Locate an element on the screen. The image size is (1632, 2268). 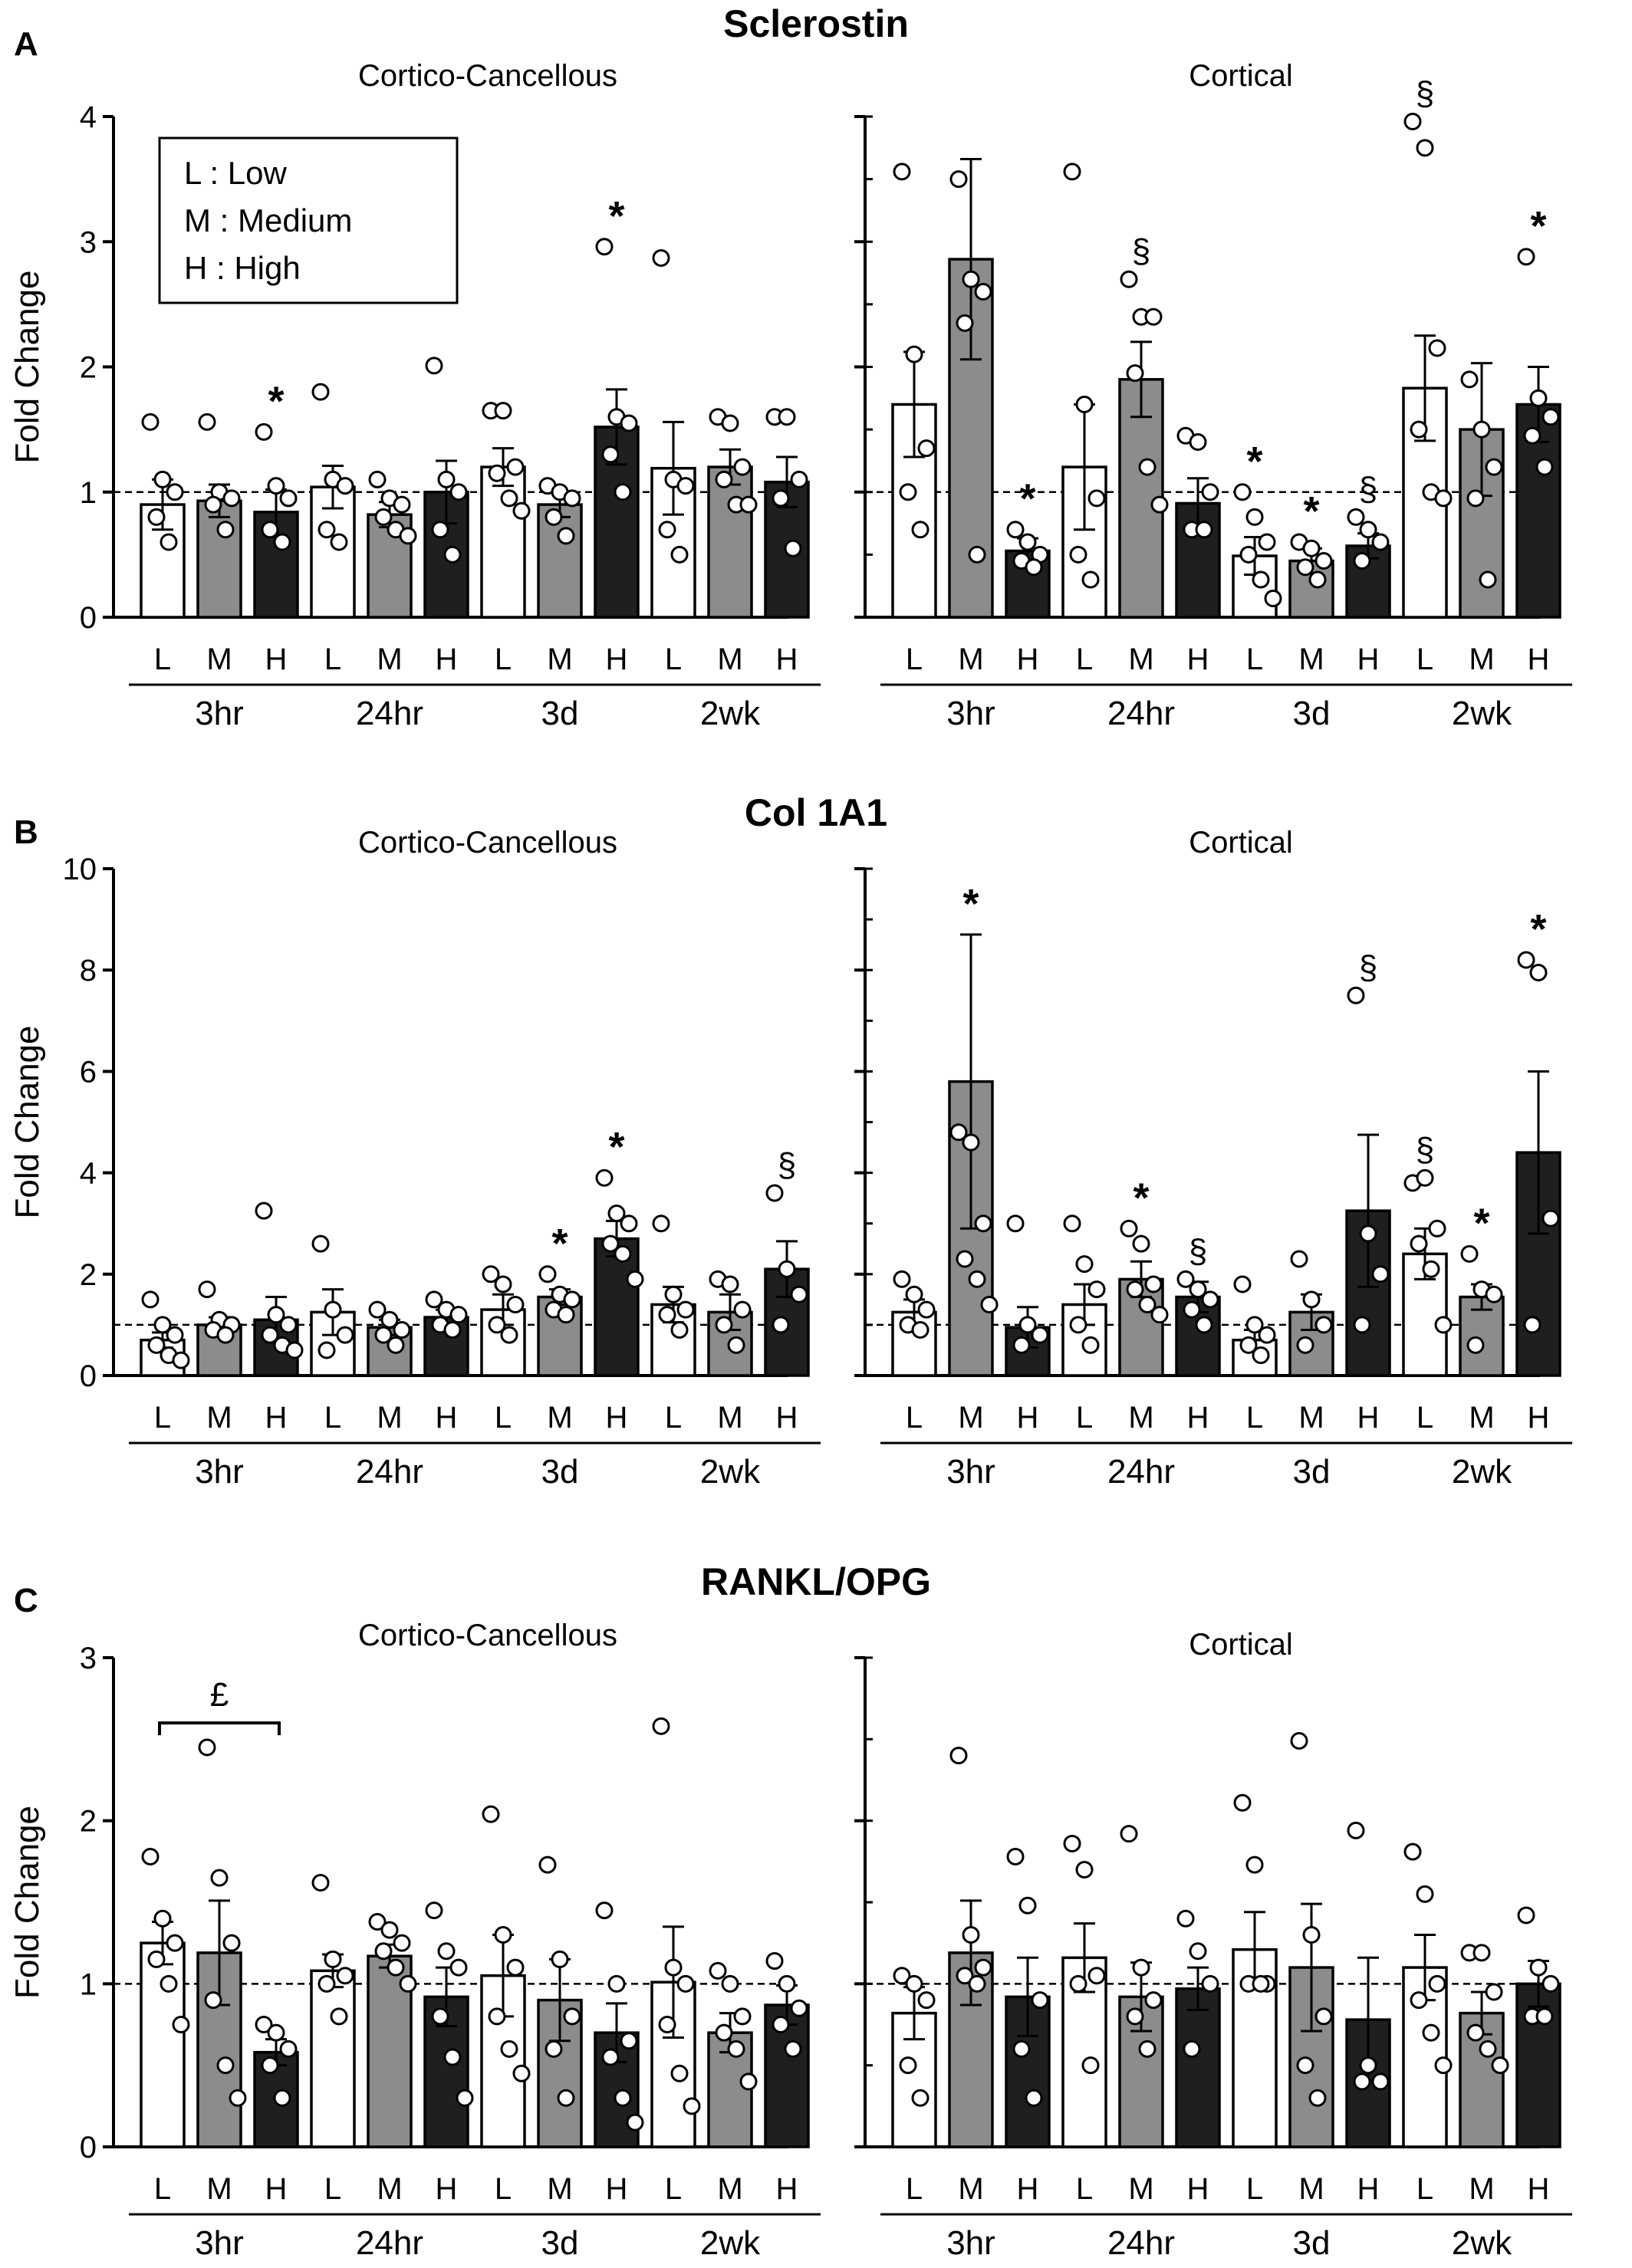
bar-group-3d-H: §H is located at coordinates (1368, 573).